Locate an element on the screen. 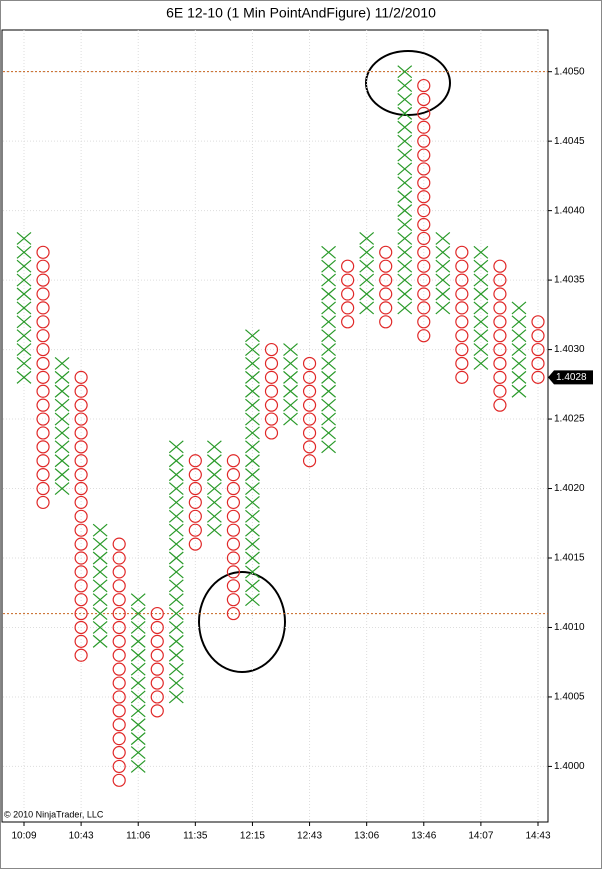  y-tick-label: 1.4015 is located at coordinates (569, 558).